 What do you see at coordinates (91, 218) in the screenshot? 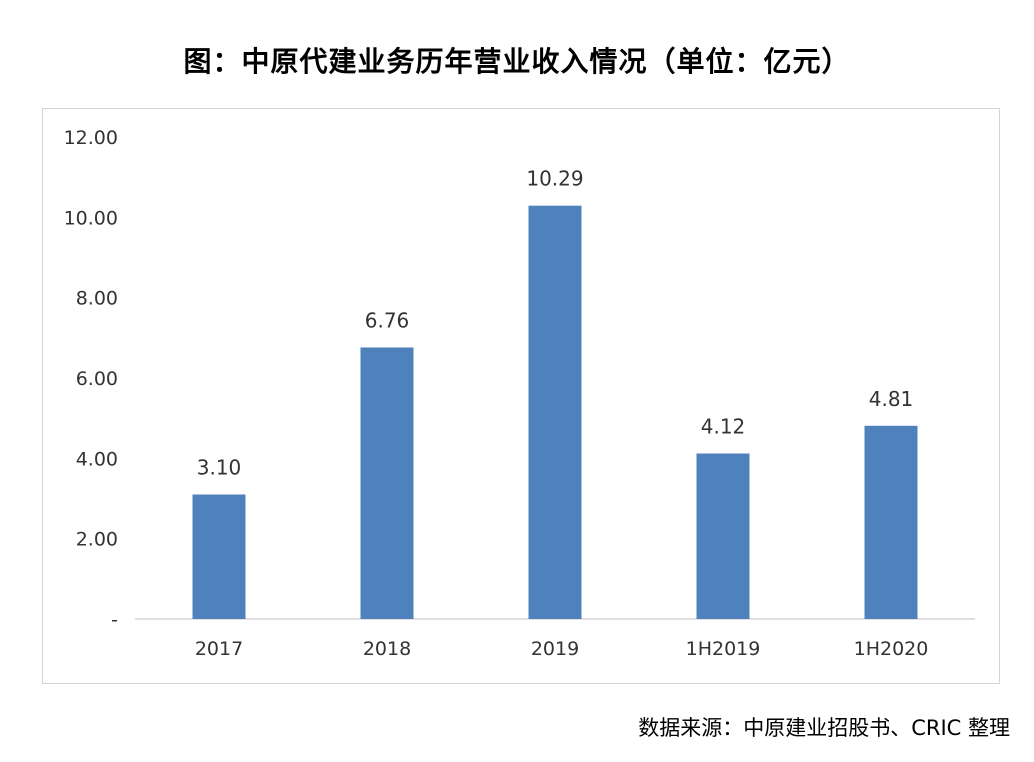
I see `y-tick-label: 10.00` at bounding box center [91, 218].